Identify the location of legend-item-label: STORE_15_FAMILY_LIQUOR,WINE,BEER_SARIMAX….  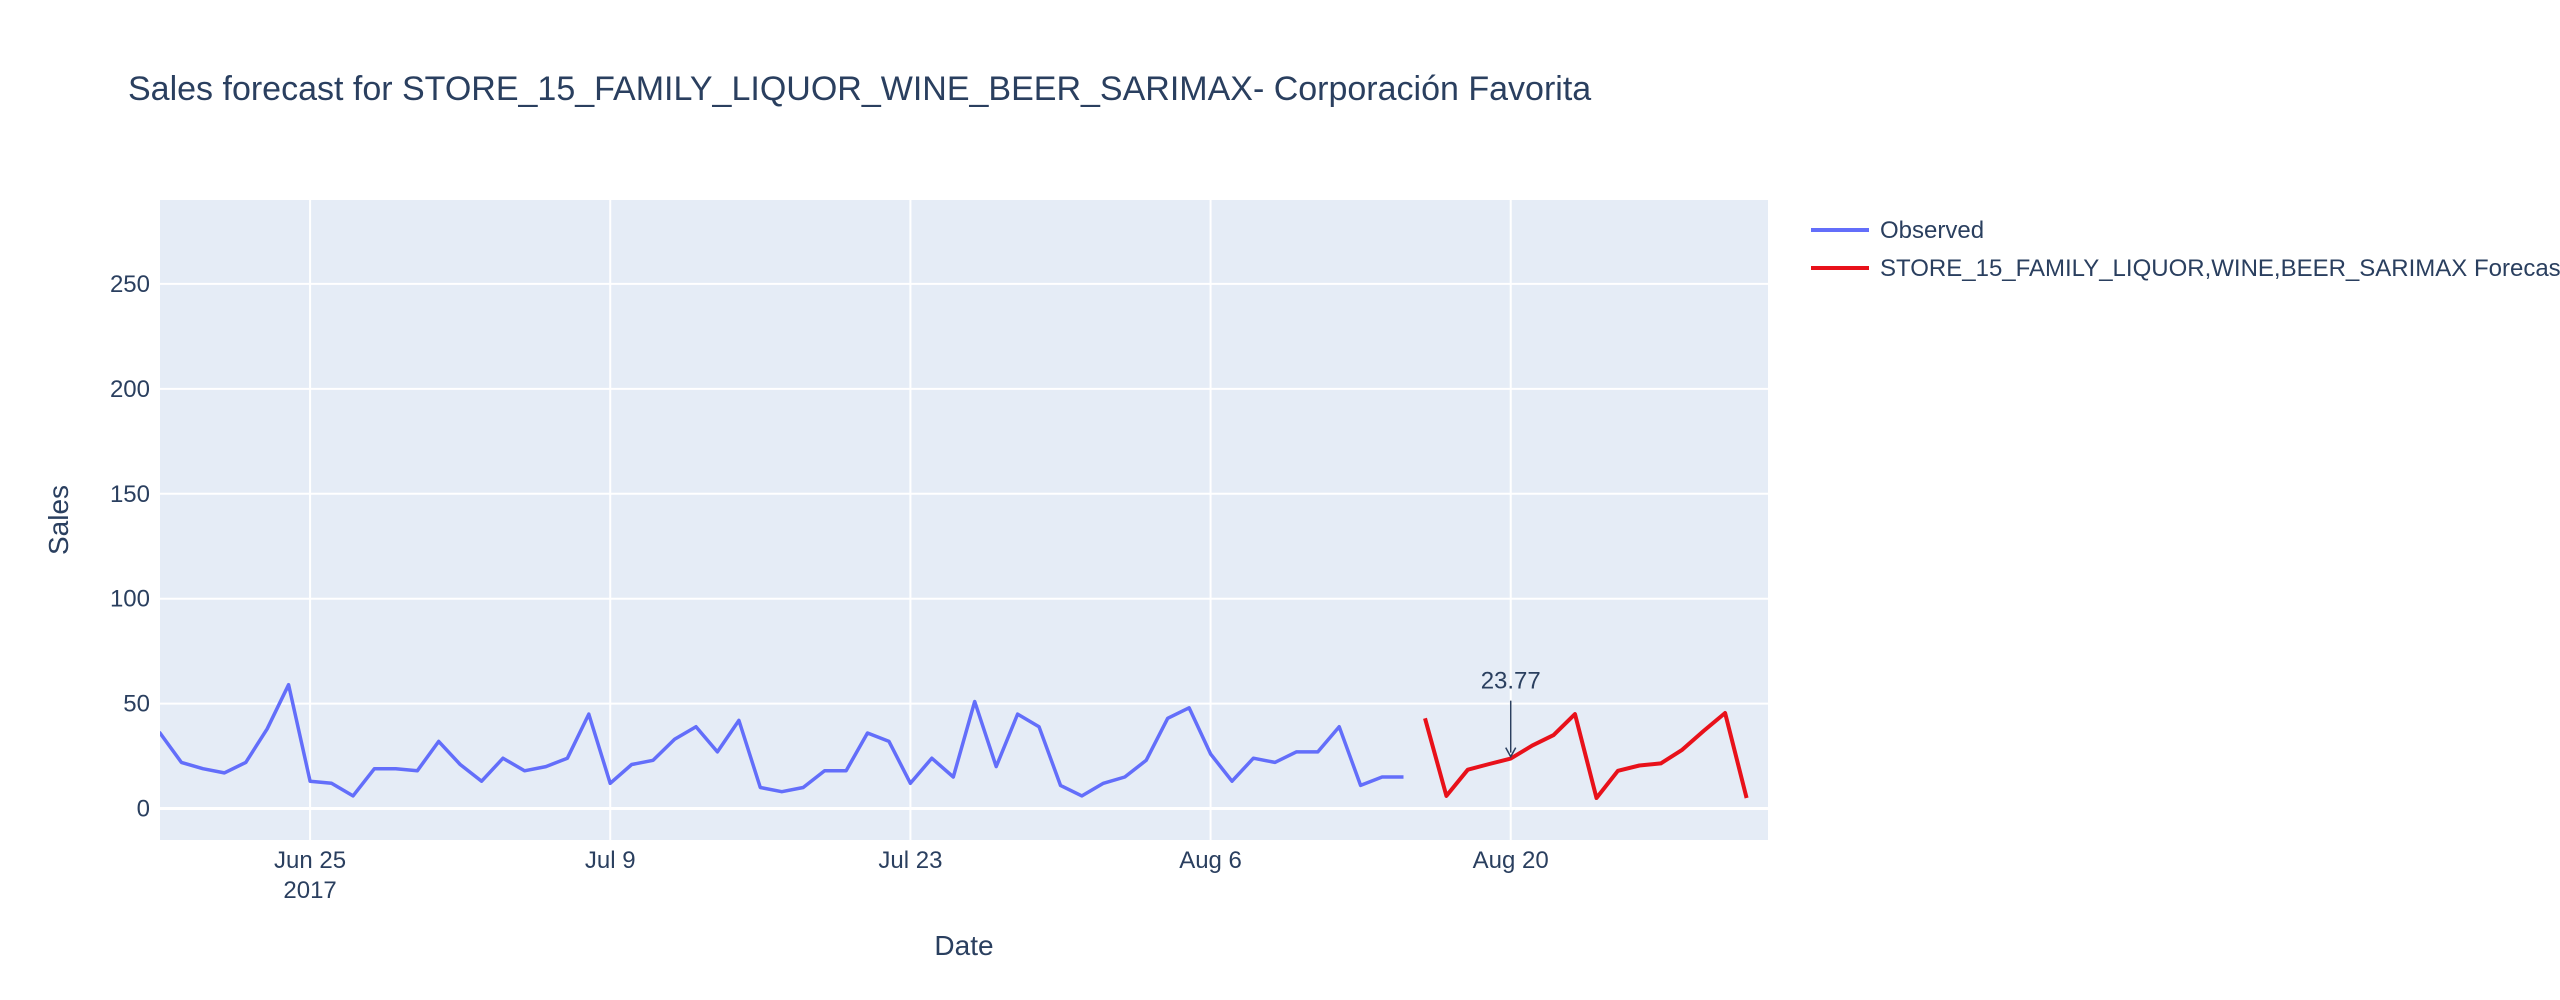
(2220, 268).